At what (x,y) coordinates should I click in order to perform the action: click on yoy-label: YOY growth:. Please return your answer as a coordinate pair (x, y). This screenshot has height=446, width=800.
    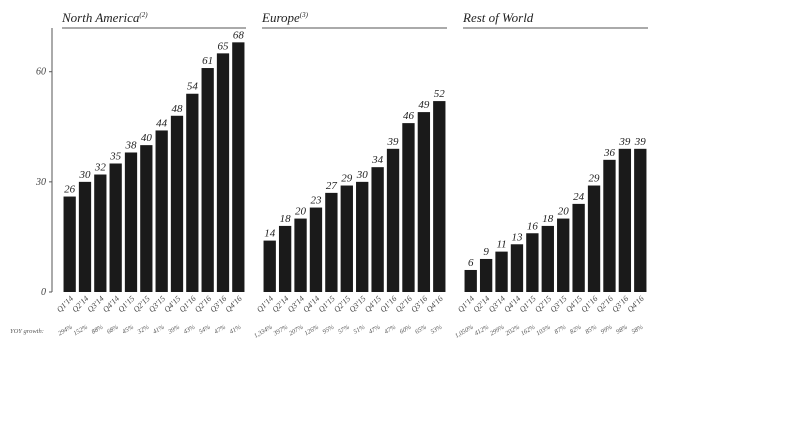
    Looking at the image, I should click on (27, 331).